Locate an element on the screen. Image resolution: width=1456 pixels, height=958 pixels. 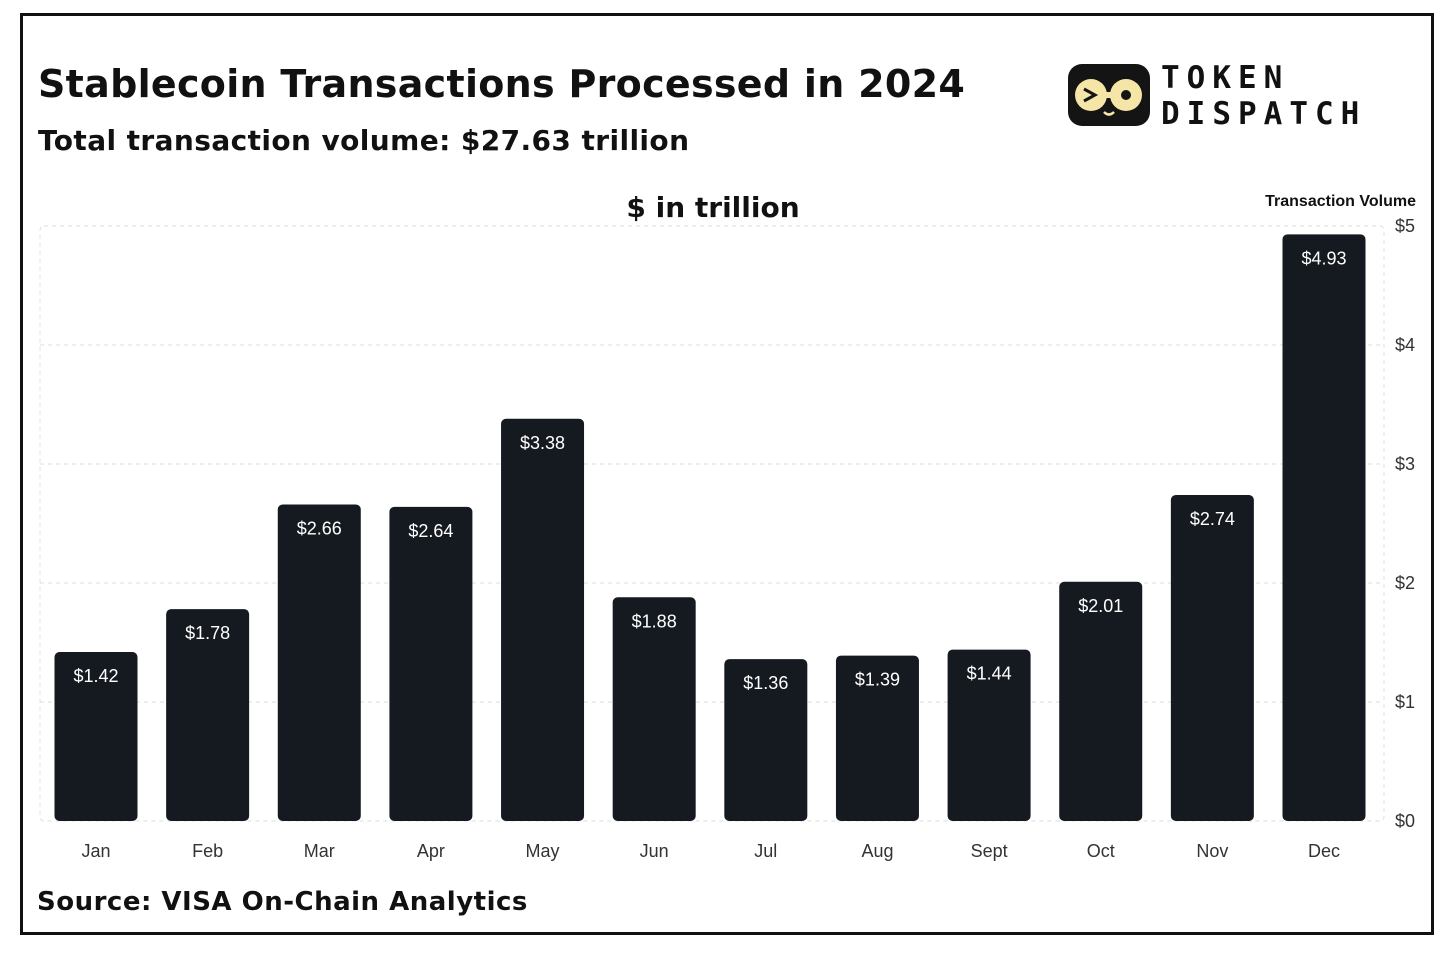
x-category-label: Jan is located at coordinates (95, 851).